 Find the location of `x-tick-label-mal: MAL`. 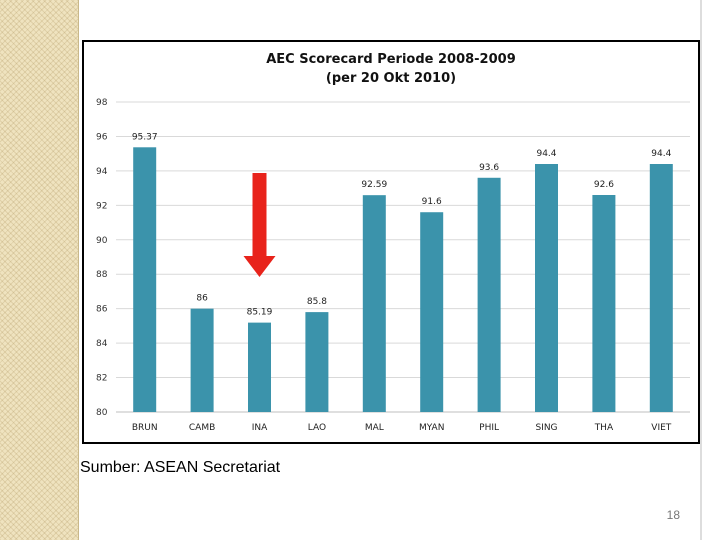

x-tick-label-mal: MAL is located at coordinates (374, 428).